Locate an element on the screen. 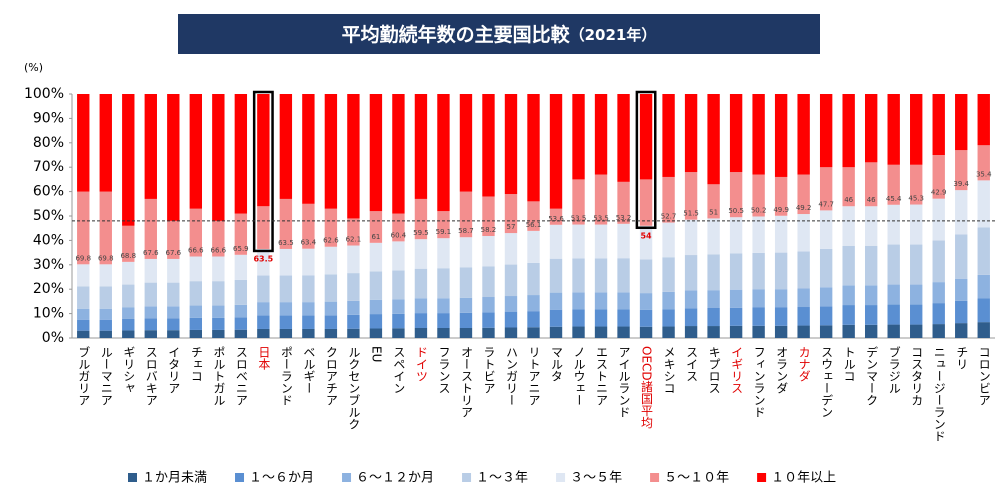 Image resolution: width=1002 pixels, height=495 pixels. x-tick-label: ルクセンブルク is located at coordinates (354, 388).